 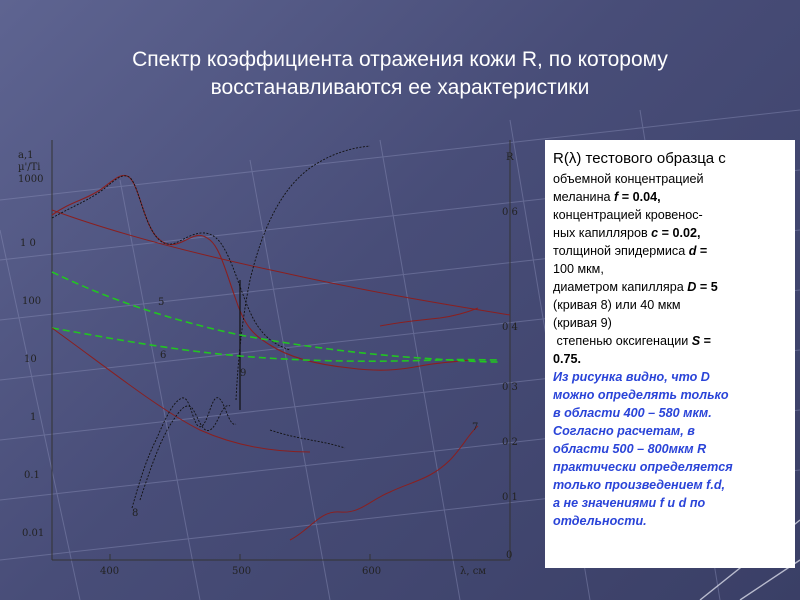 I want to click on left-axis-label-2: µ'/Ti, so click(x=29, y=167).